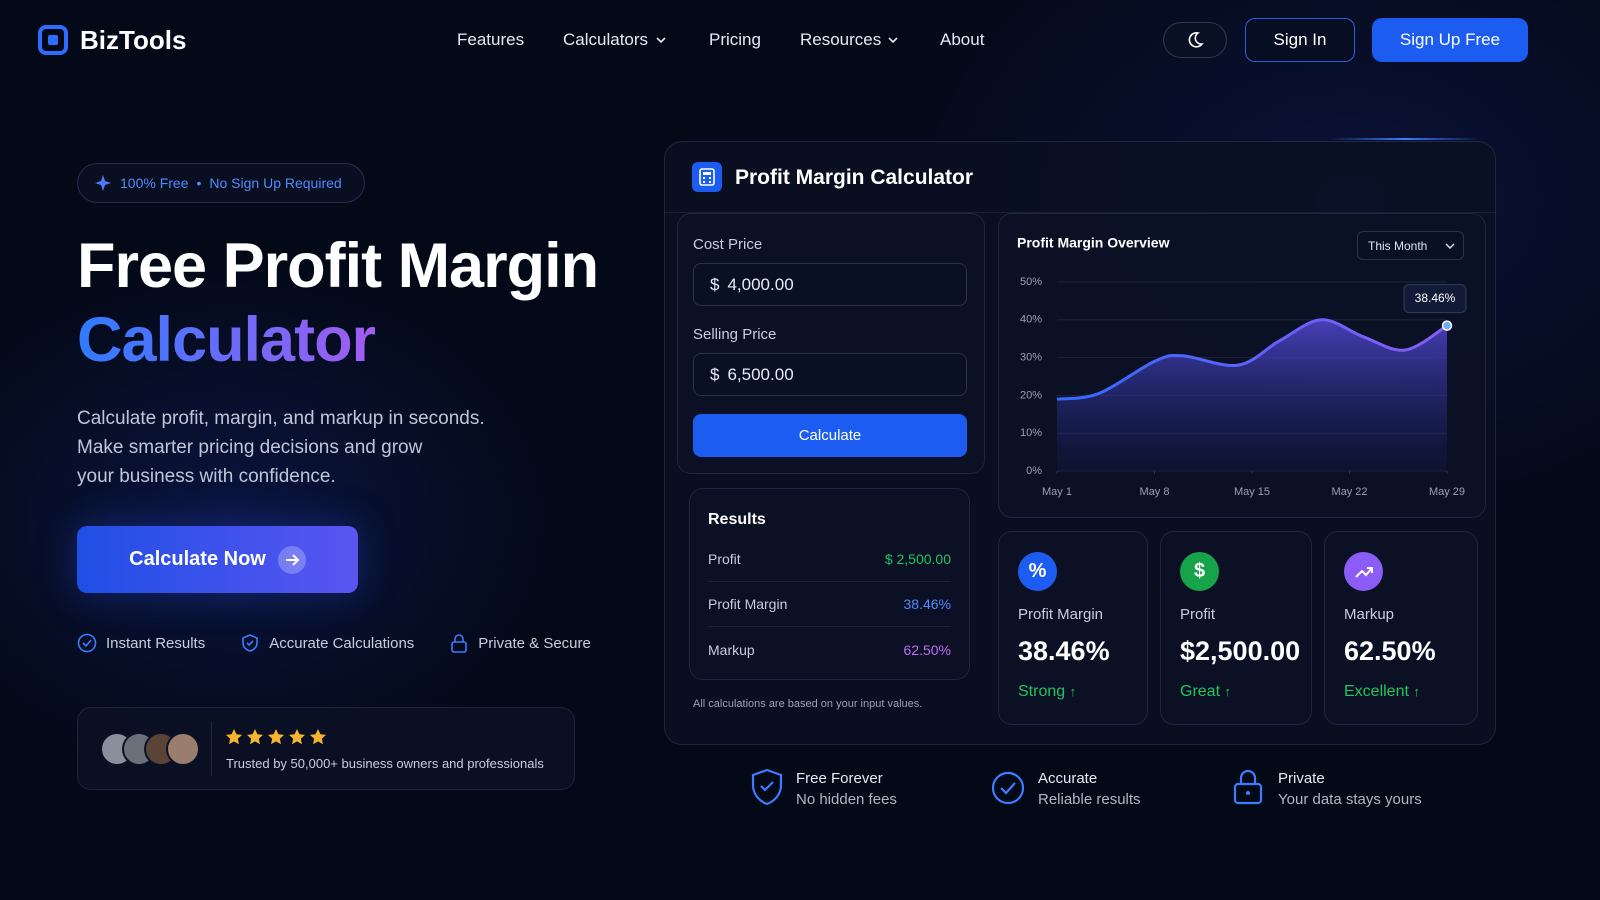 Image resolution: width=1600 pixels, height=900 pixels. What do you see at coordinates (606, 39) in the screenshot?
I see `nav-link: Calculators` at bounding box center [606, 39].